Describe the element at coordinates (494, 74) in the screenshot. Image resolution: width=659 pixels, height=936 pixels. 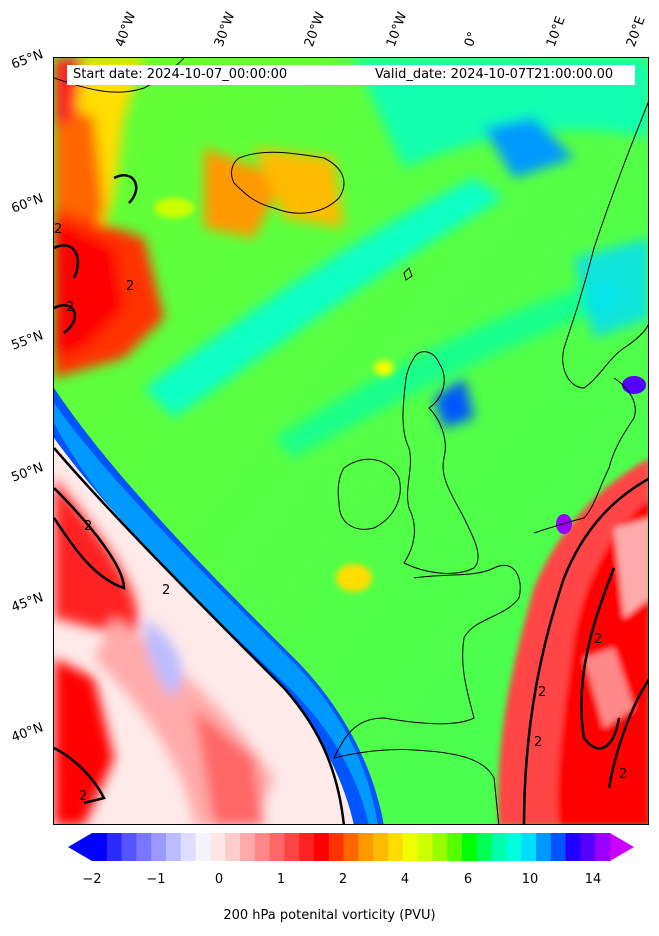
I see `valid-date-label: Valid_date: 2024-10-07T21:00:00.00` at that location.